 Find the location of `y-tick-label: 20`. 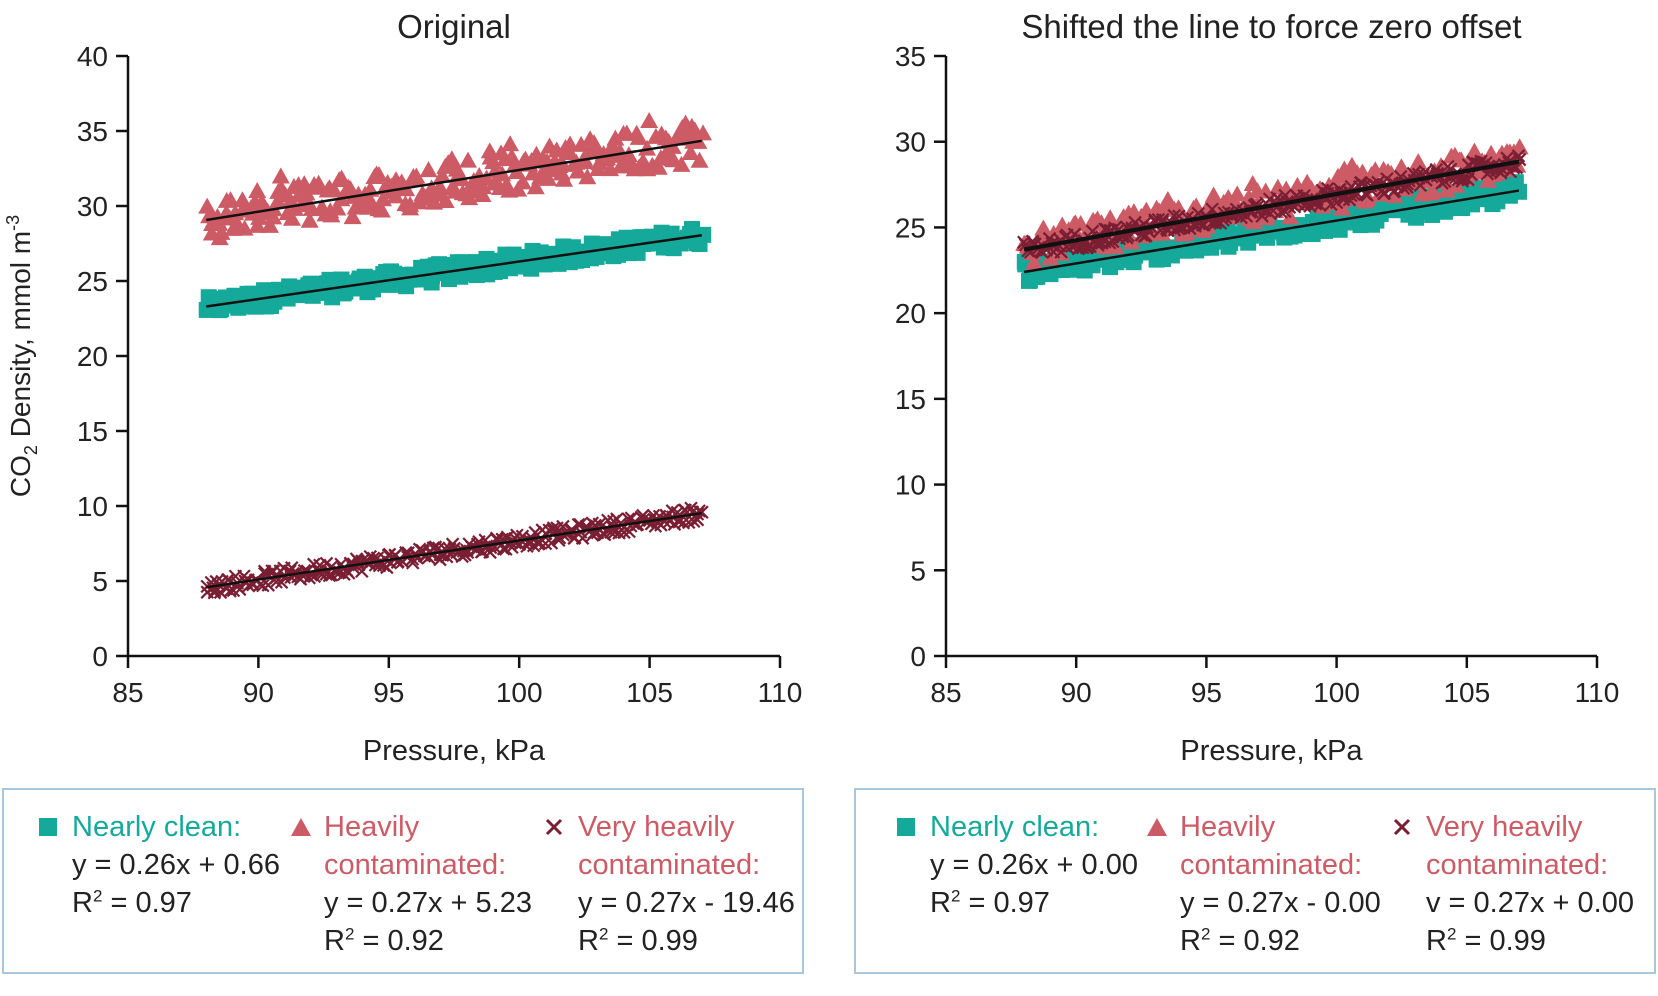

y-tick-label: 20 is located at coordinates (910, 313).